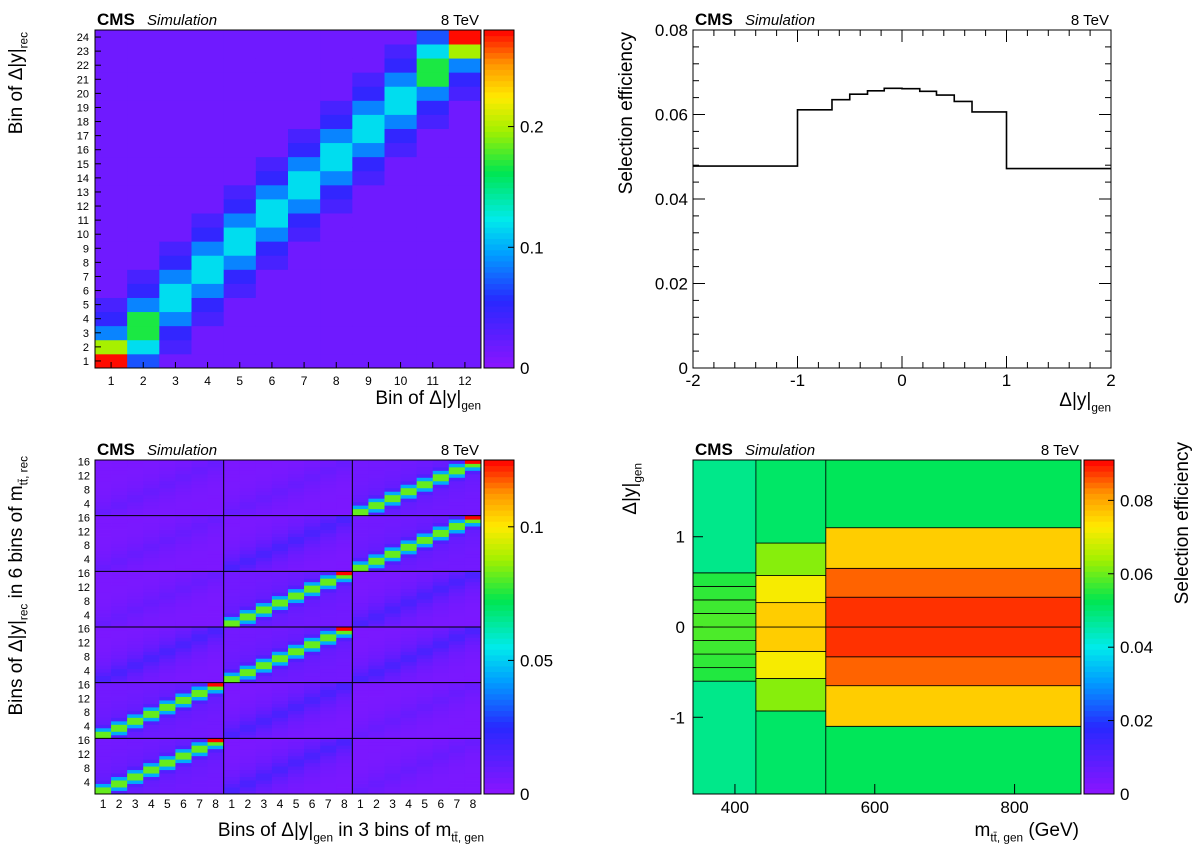 The width and height of the screenshot is (1202, 849). What do you see at coordinates (328, 804) in the screenshot?
I see `x-tick-label: 7` at bounding box center [328, 804].